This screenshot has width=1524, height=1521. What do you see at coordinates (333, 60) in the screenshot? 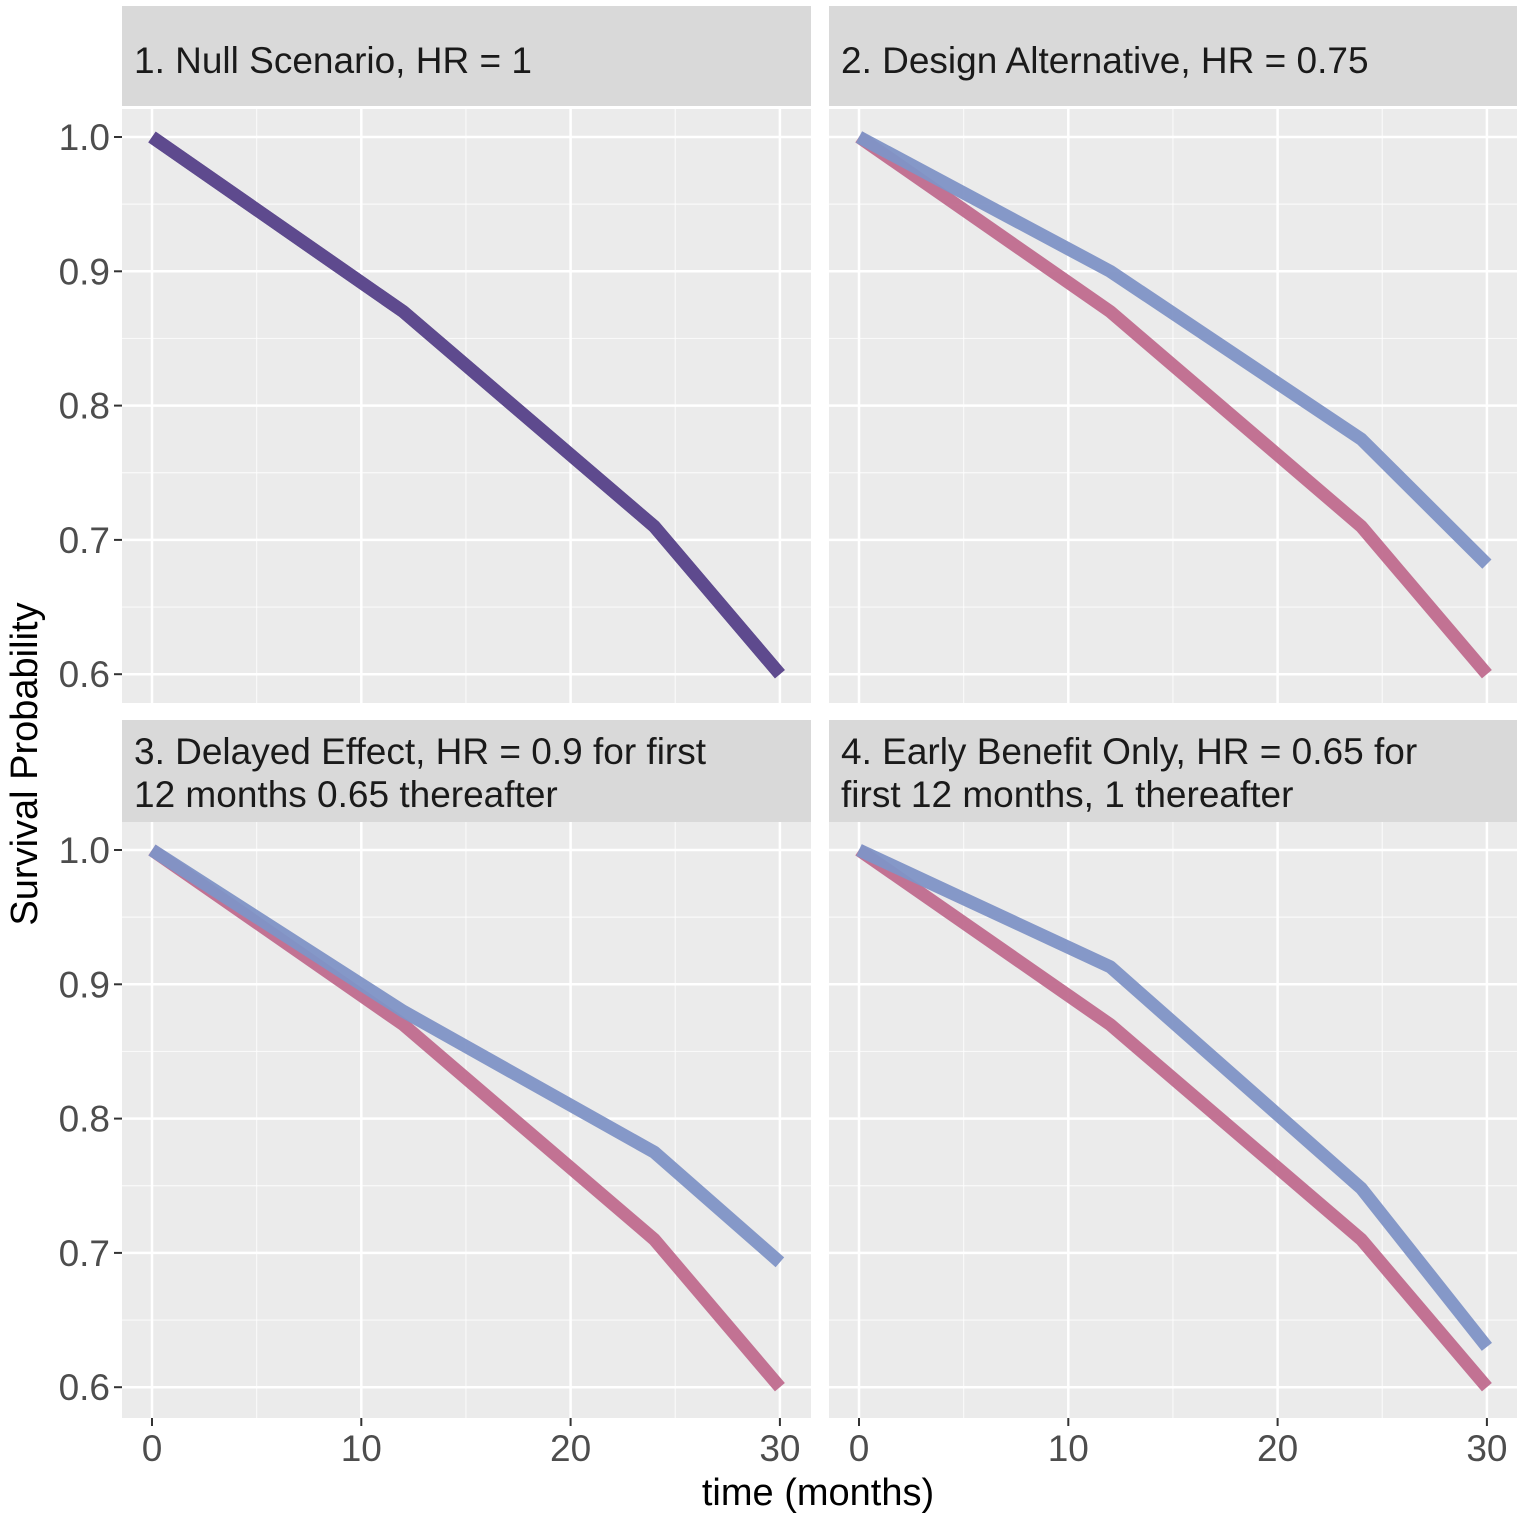
I see `facet-title-line: 1. Null Scenario, HR = 1` at bounding box center [333, 60].